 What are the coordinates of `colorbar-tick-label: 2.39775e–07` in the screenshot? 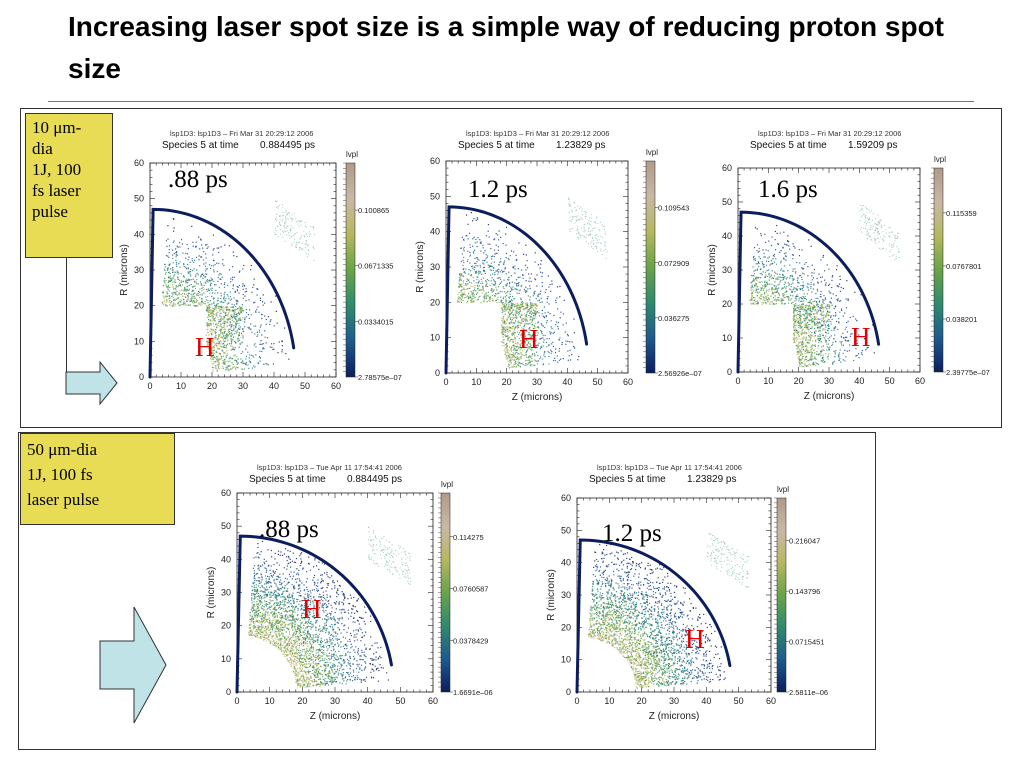 It's located at (968, 372).